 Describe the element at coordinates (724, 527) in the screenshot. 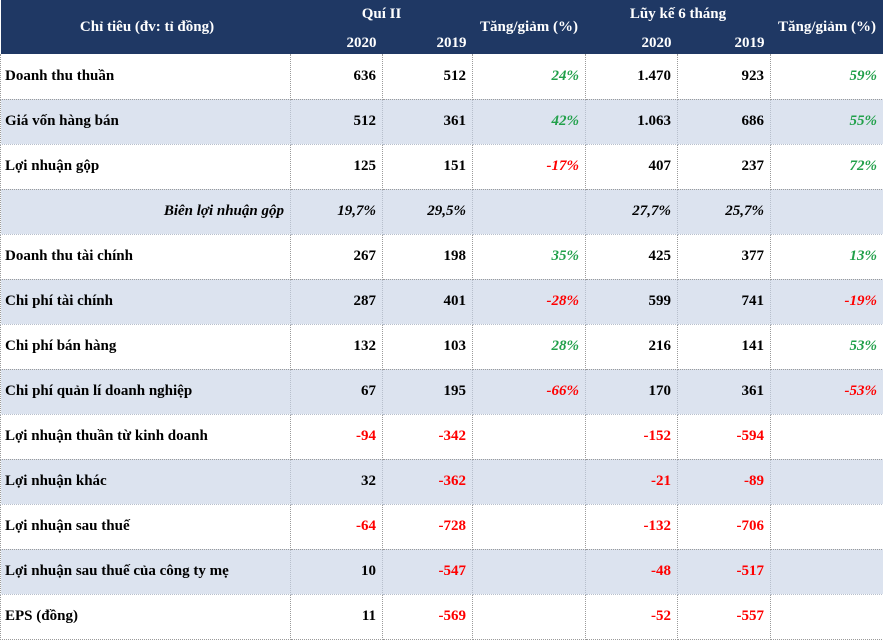

I see `ytd-2019-cell: -706` at that location.